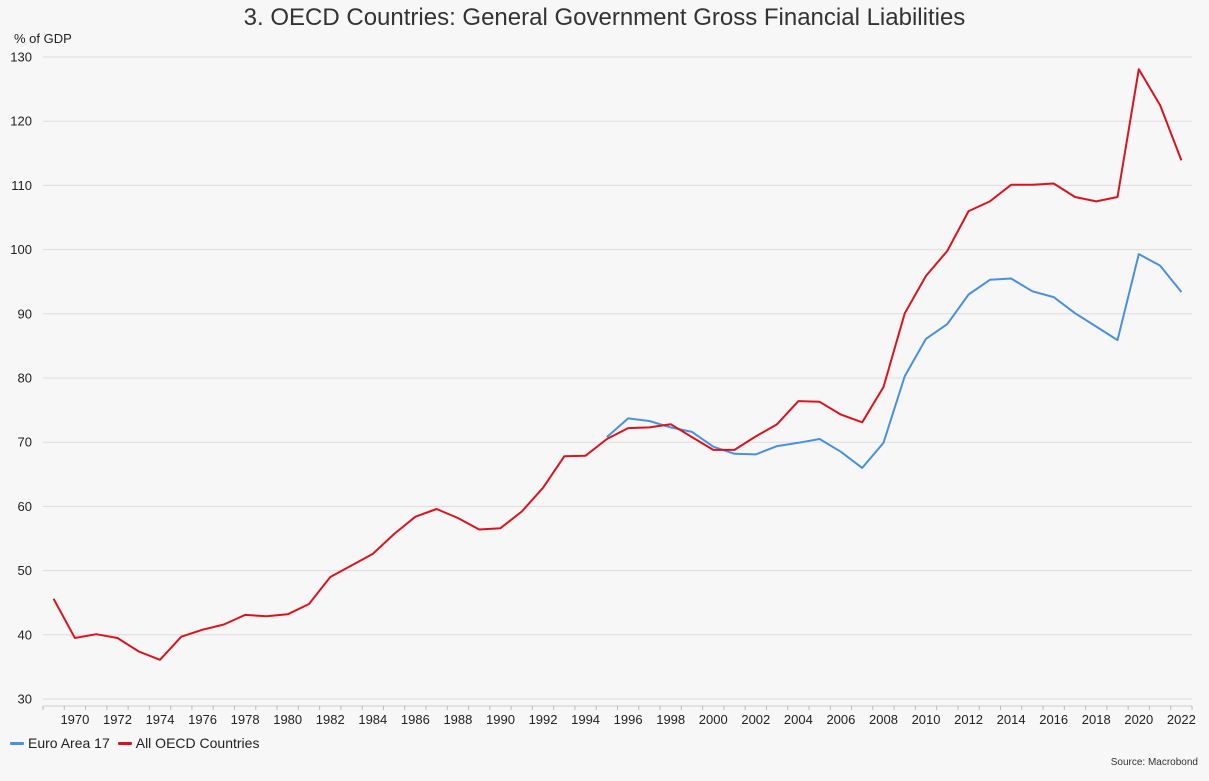 This screenshot has height=781, width=1209. I want to click on x-tick-label: 1986, so click(415, 719).